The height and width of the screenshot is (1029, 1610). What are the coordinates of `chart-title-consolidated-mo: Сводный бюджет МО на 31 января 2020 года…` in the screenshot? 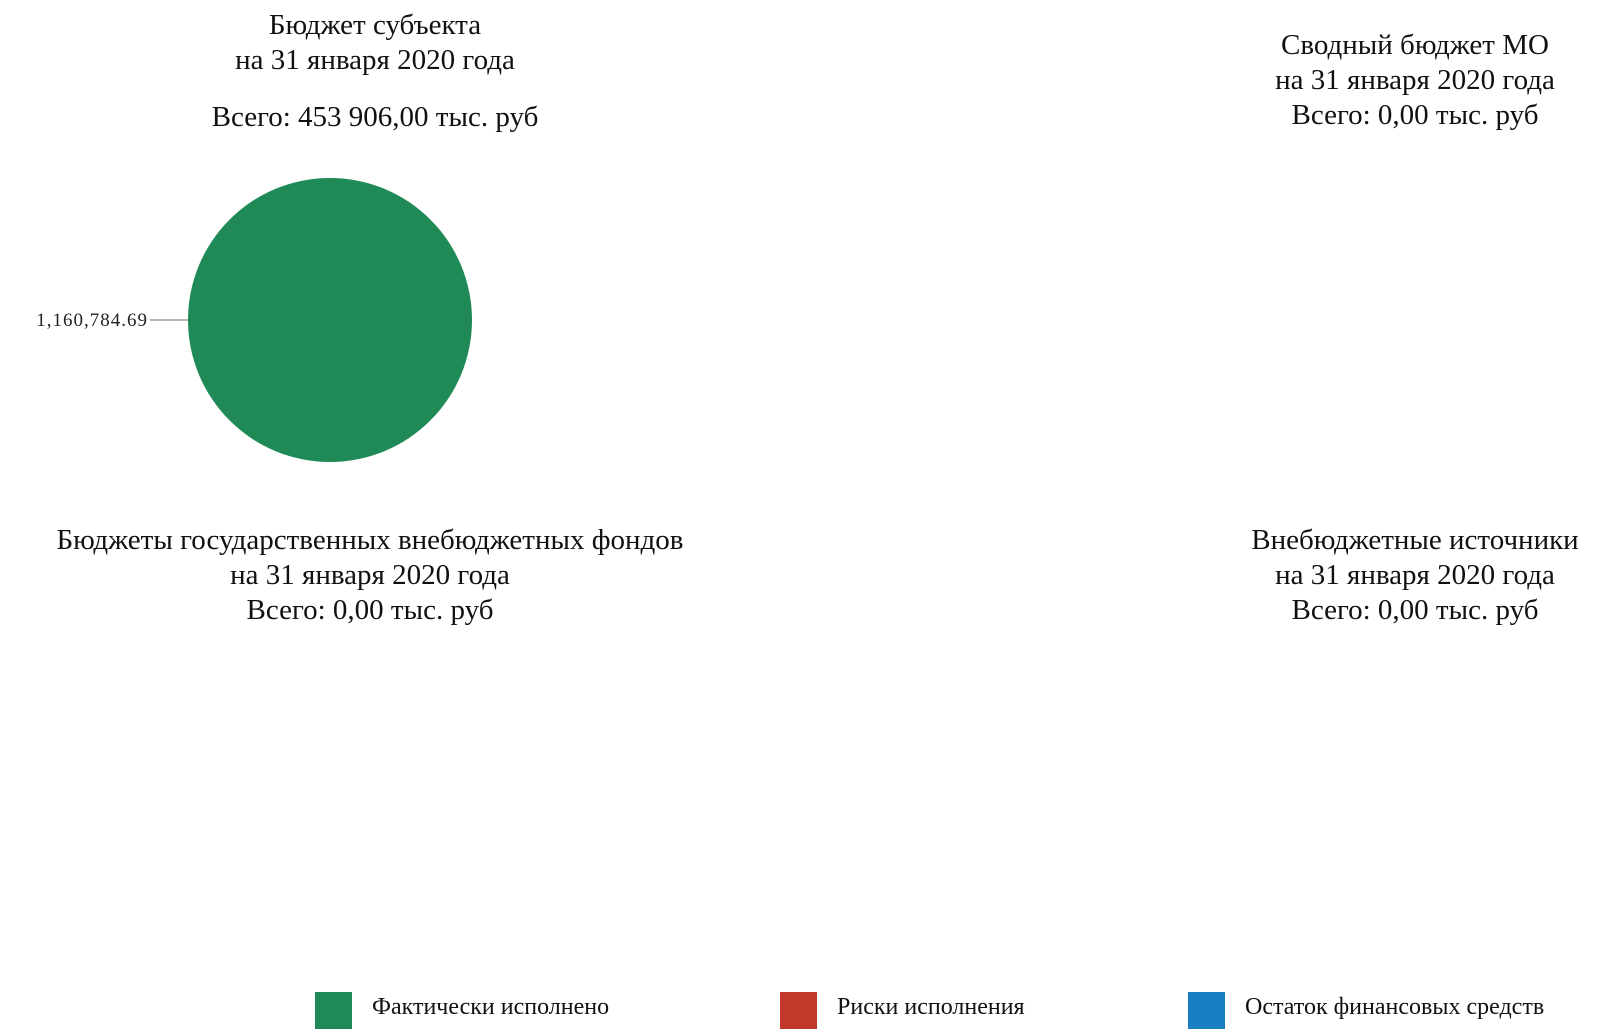 It's located at (1402, 80).